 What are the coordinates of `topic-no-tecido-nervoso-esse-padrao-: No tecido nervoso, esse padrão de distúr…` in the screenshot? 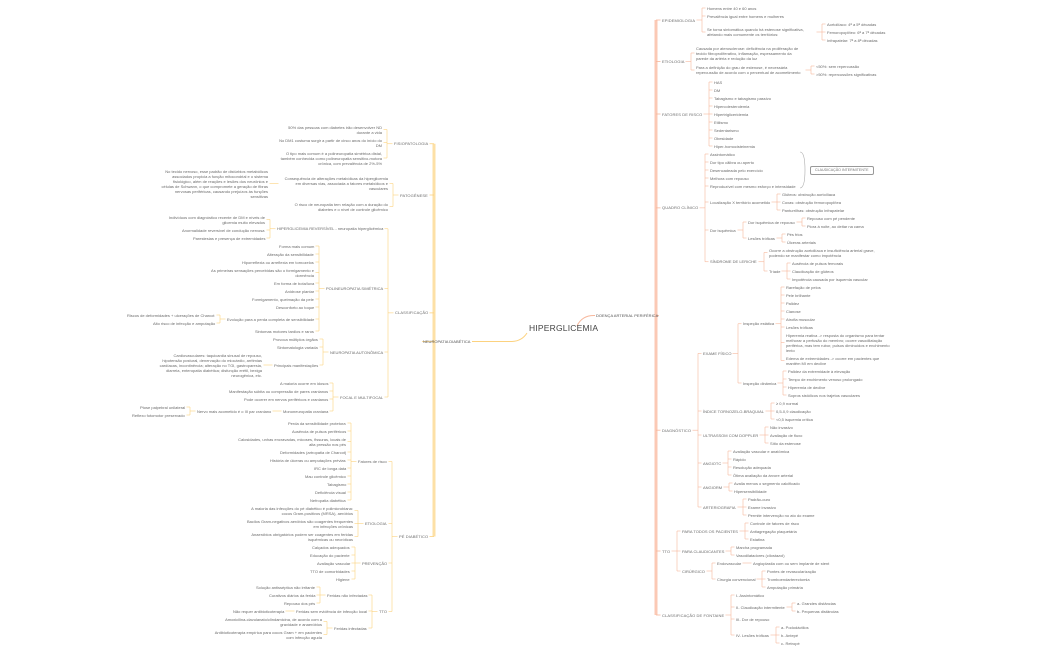 It's located at (214, 183).